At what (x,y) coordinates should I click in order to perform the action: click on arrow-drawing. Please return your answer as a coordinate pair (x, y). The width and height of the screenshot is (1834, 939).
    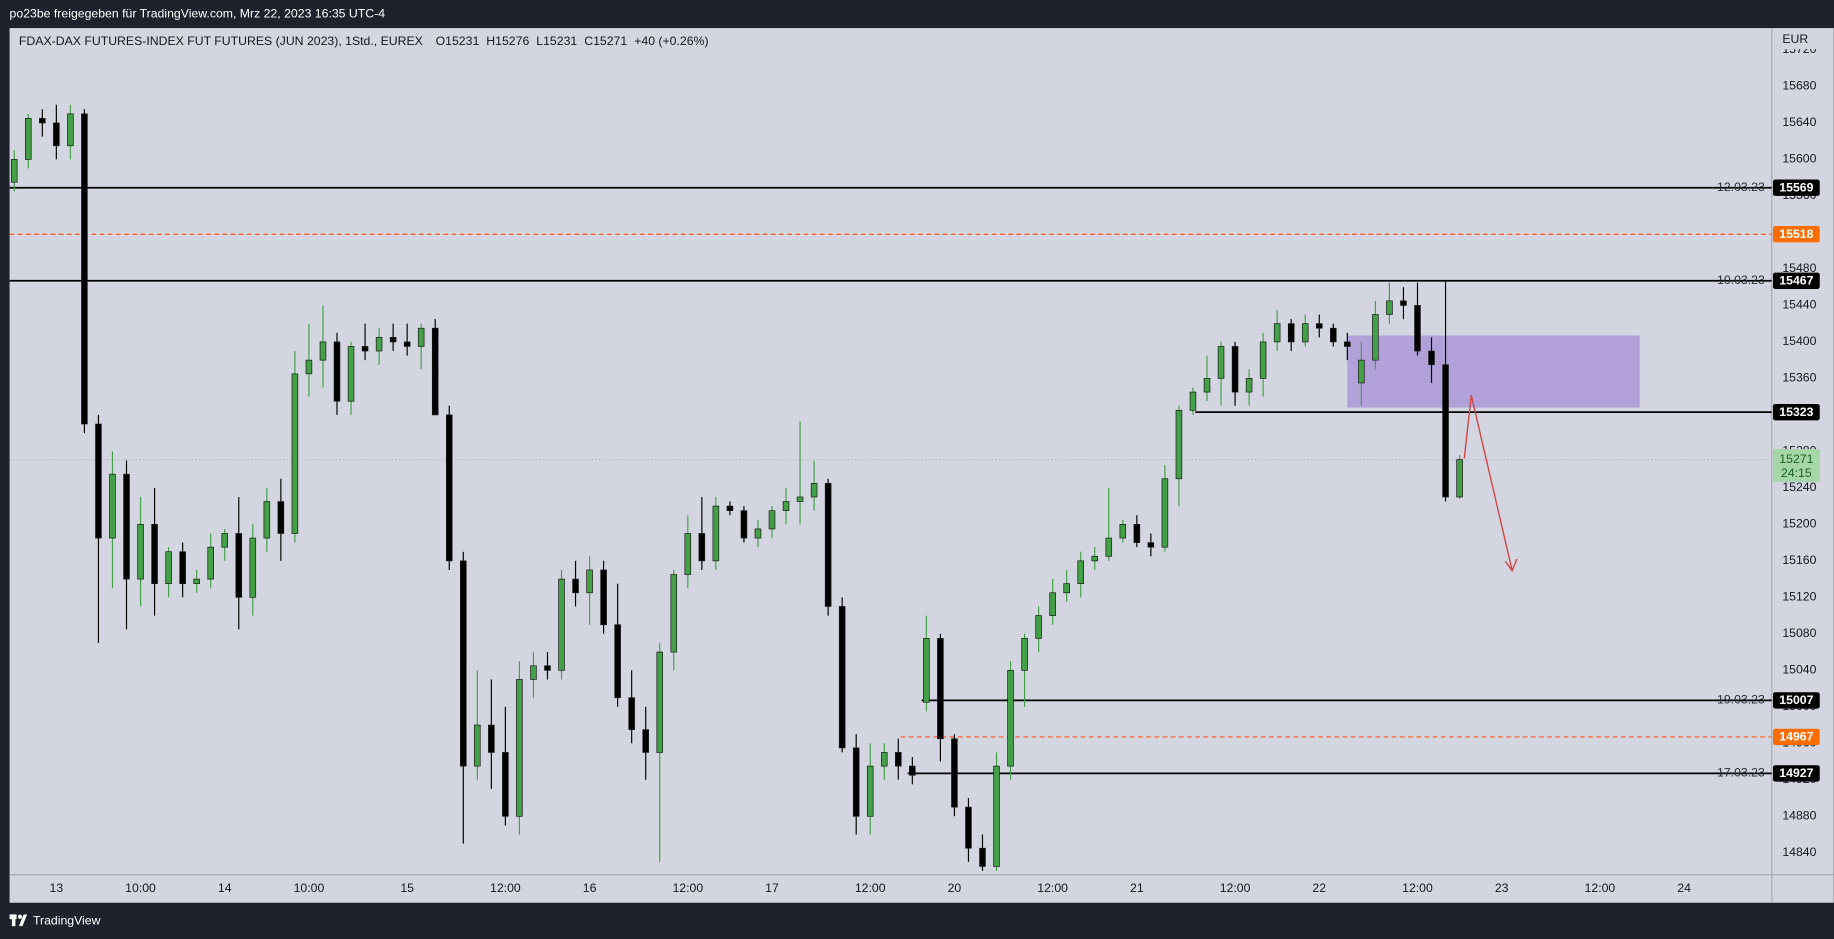
    Looking at the image, I should click on (1488, 483).